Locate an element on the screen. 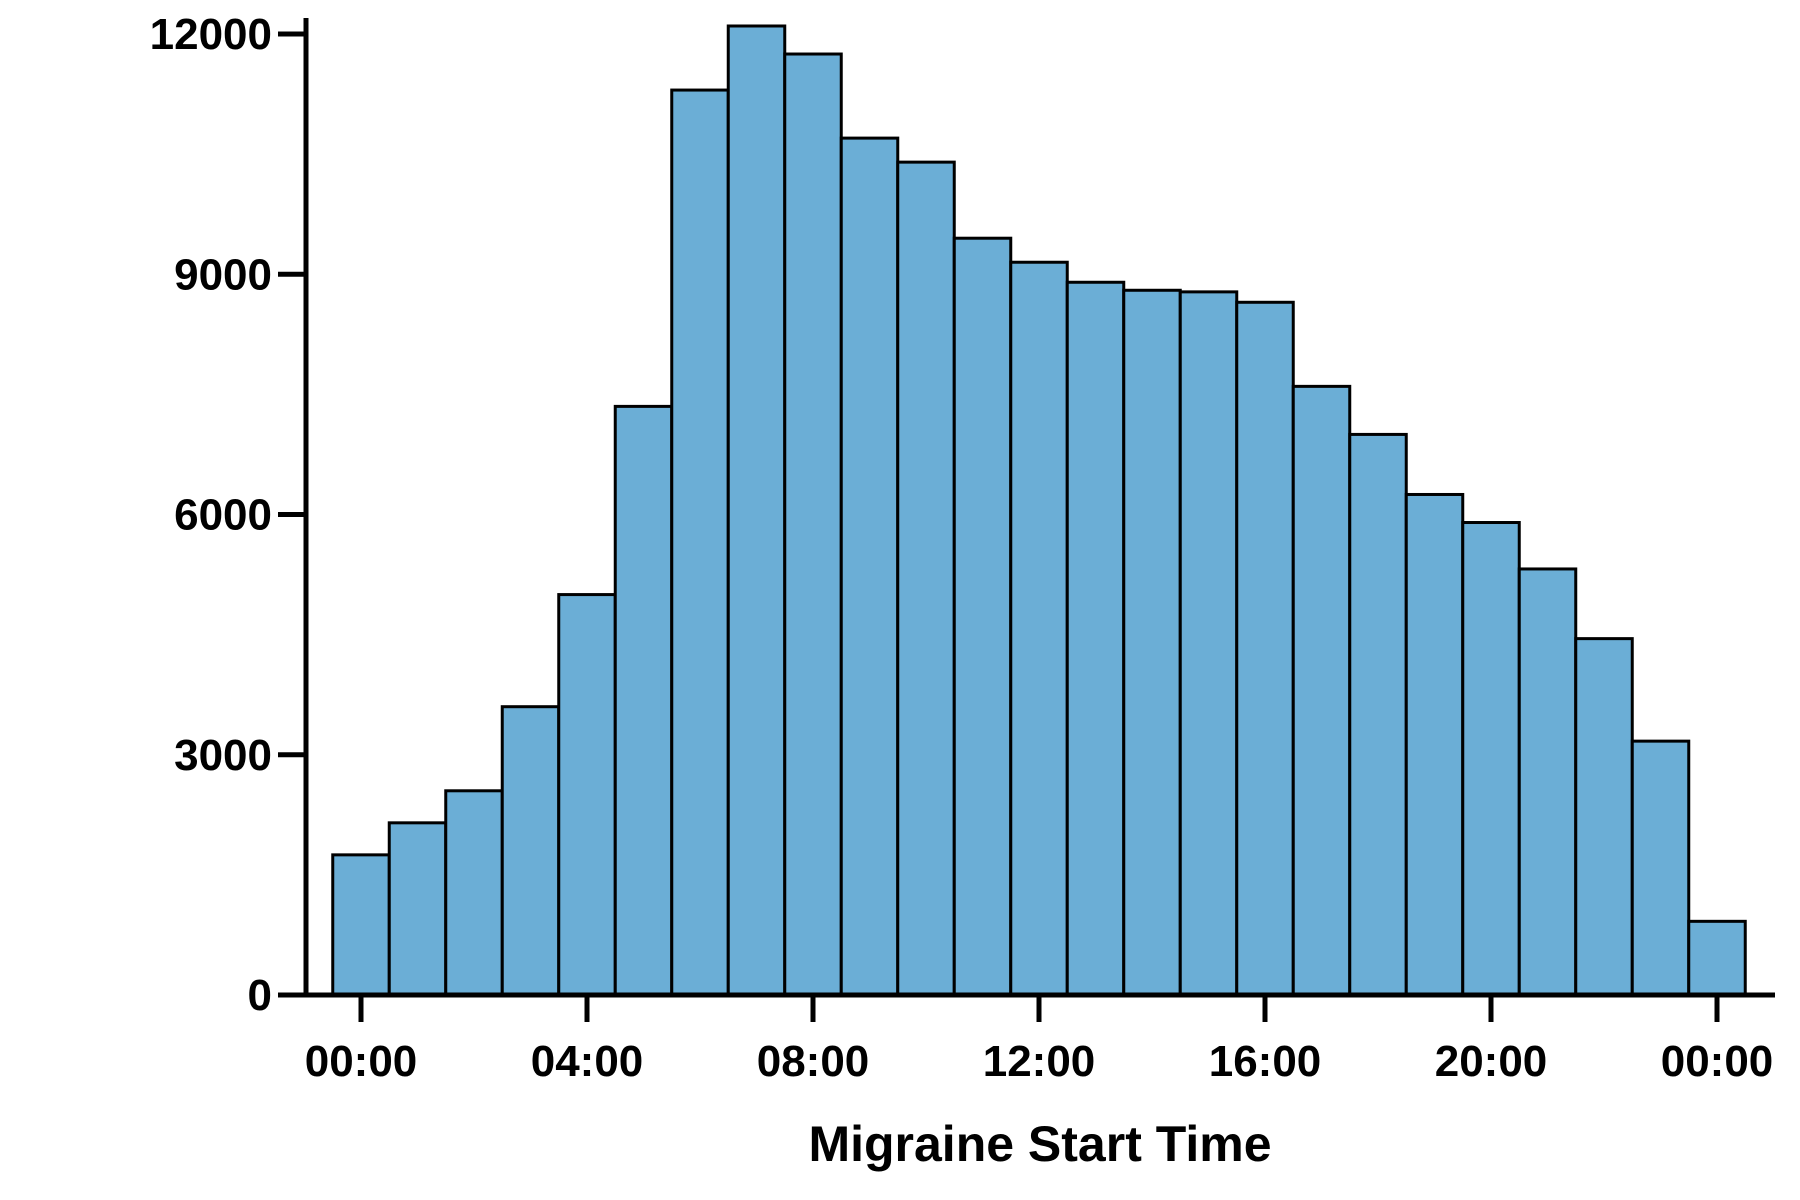  x-tick-label: 04:00 is located at coordinates (587, 1061).